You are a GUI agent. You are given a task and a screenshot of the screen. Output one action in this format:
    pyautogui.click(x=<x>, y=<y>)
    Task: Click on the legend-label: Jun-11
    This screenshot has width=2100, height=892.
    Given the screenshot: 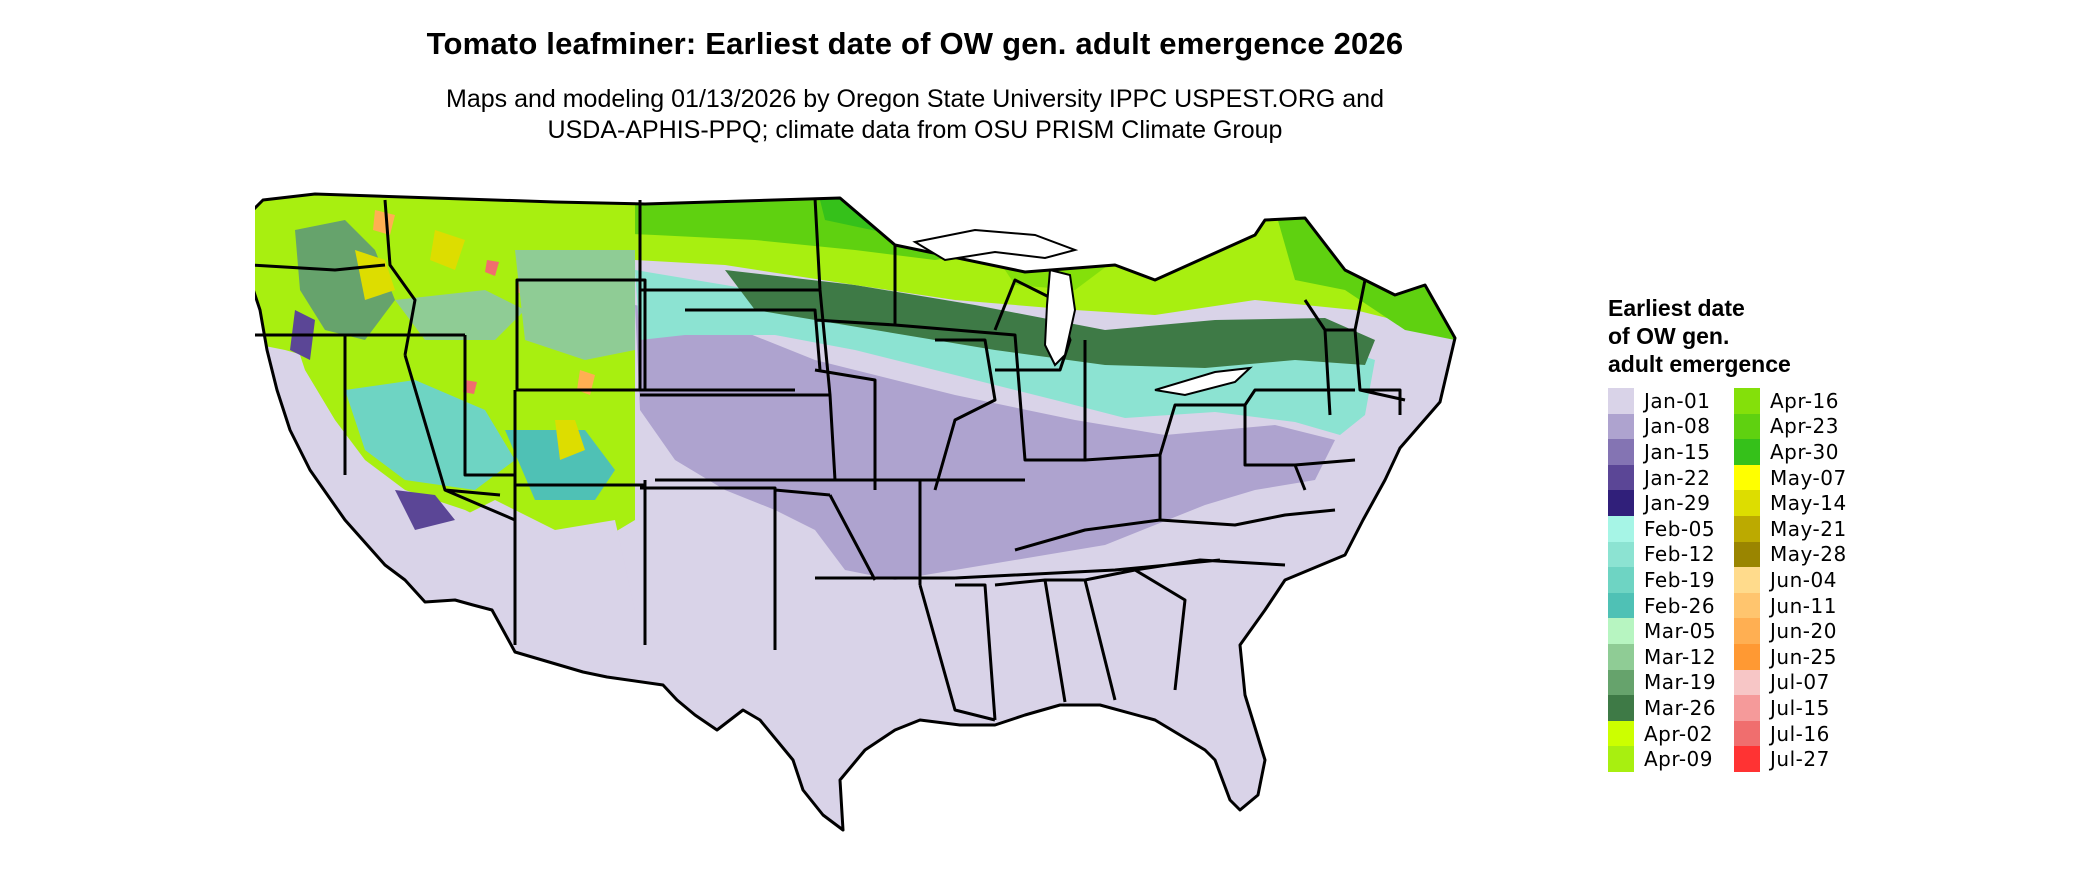 What is the action you would take?
    pyautogui.click(x=1803, y=605)
    